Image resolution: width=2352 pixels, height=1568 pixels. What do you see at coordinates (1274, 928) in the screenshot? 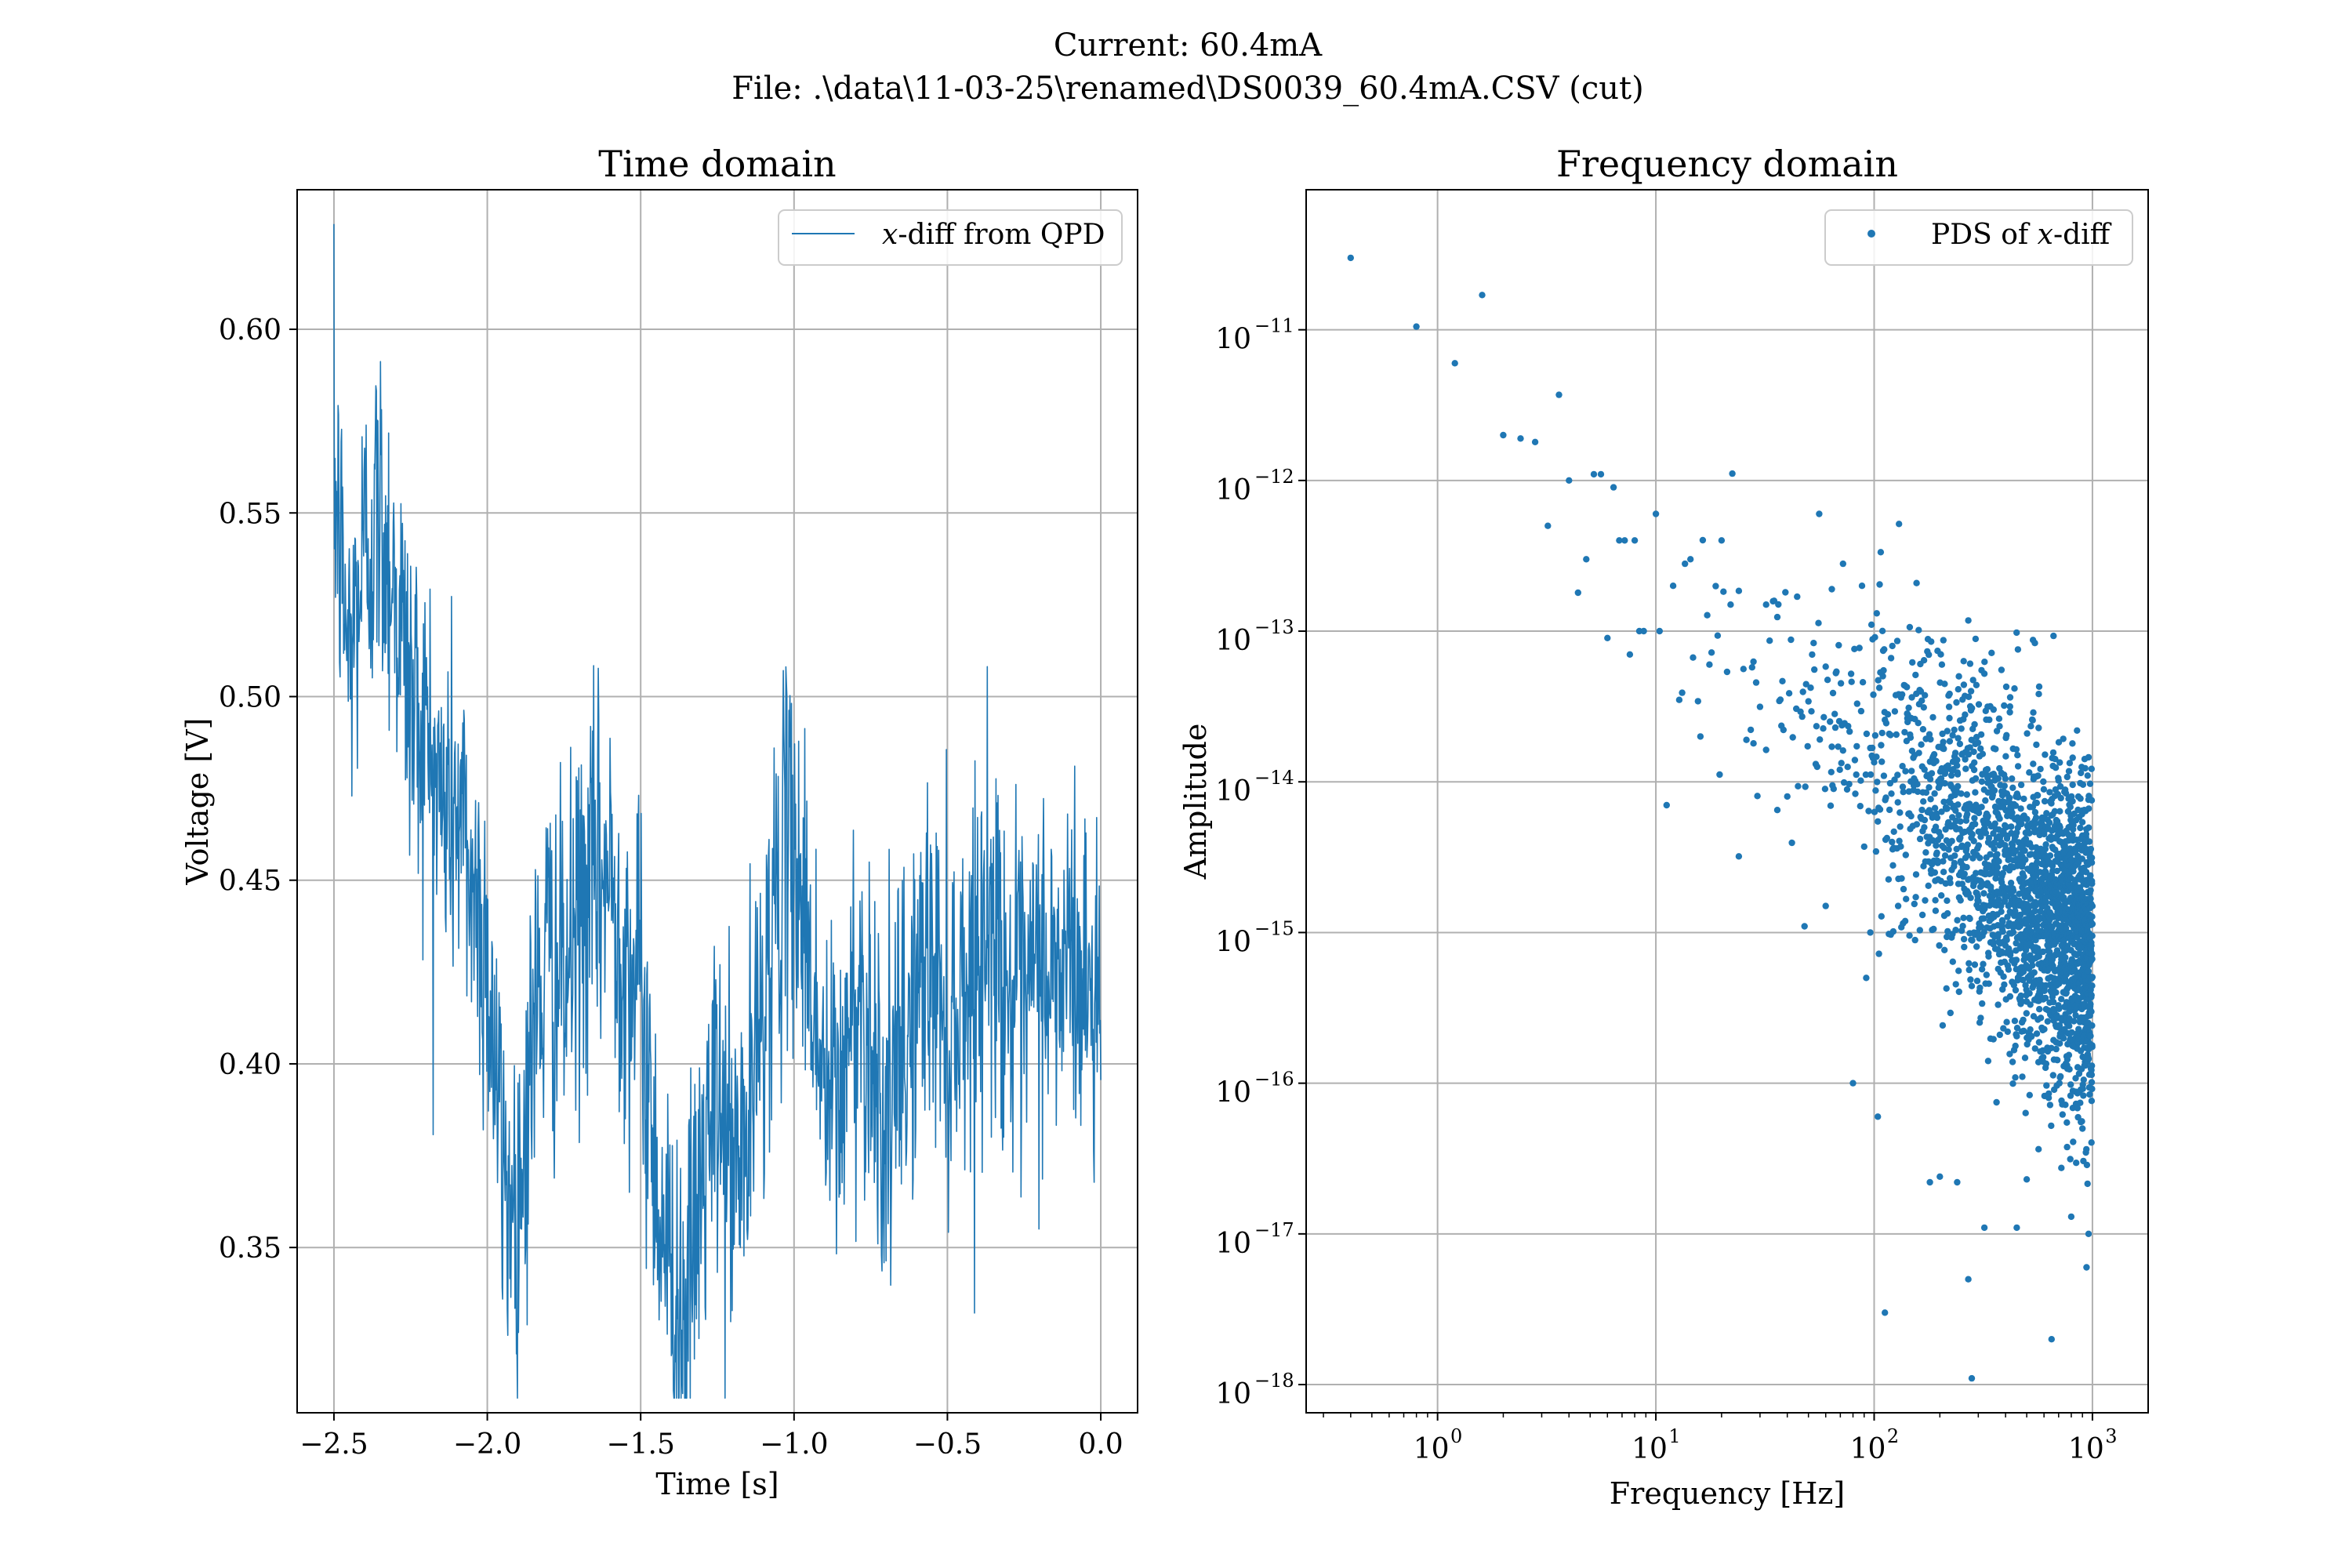
I see `frequency-y-tick-exponent: −15` at bounding box center [1274, 928].